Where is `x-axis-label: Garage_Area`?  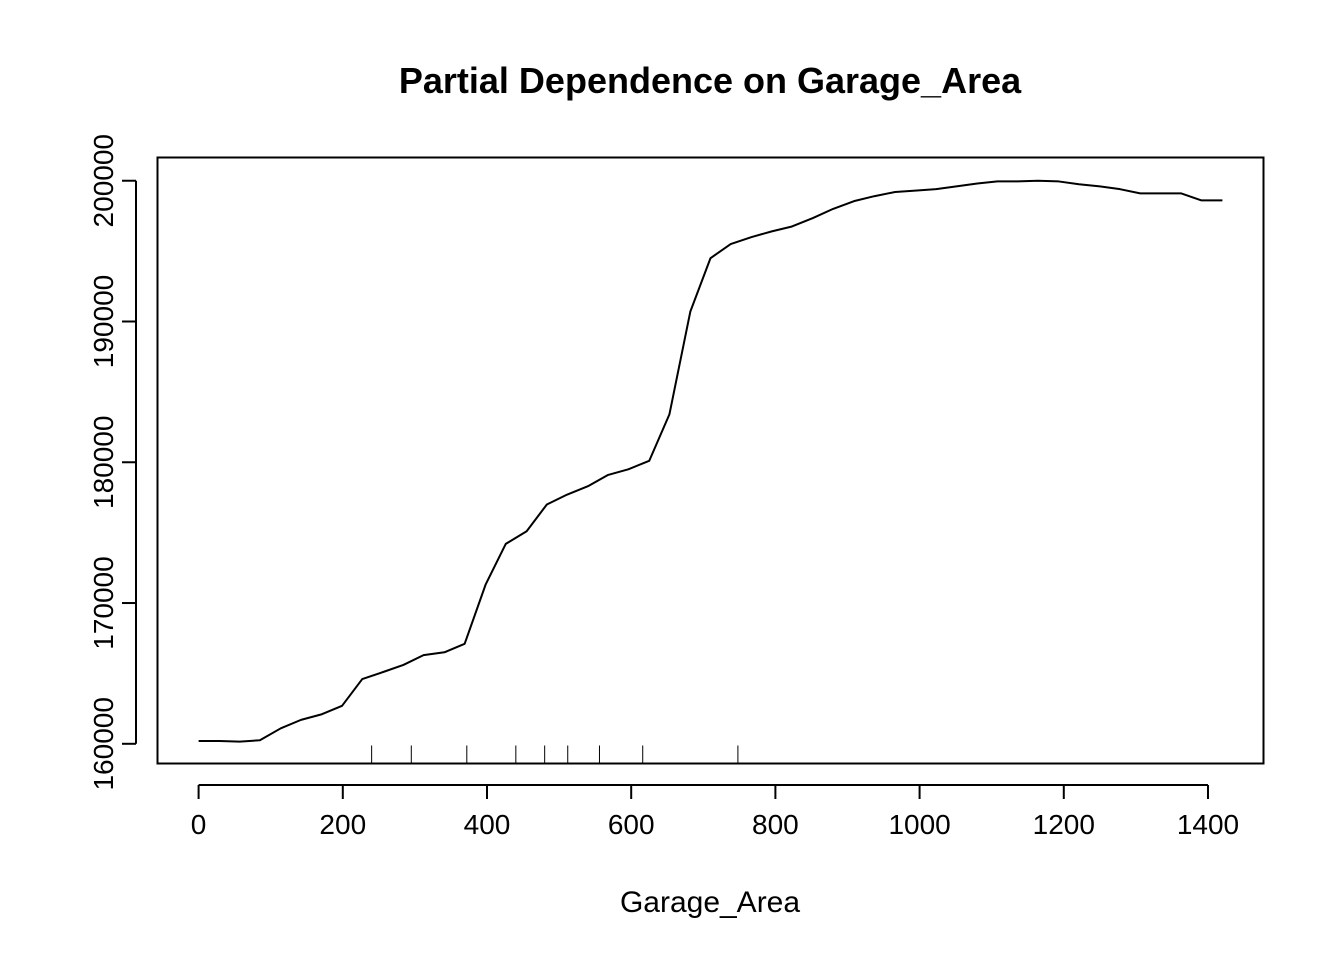
x-axis-label: Garage_Area is located at coordinates (710, 902).